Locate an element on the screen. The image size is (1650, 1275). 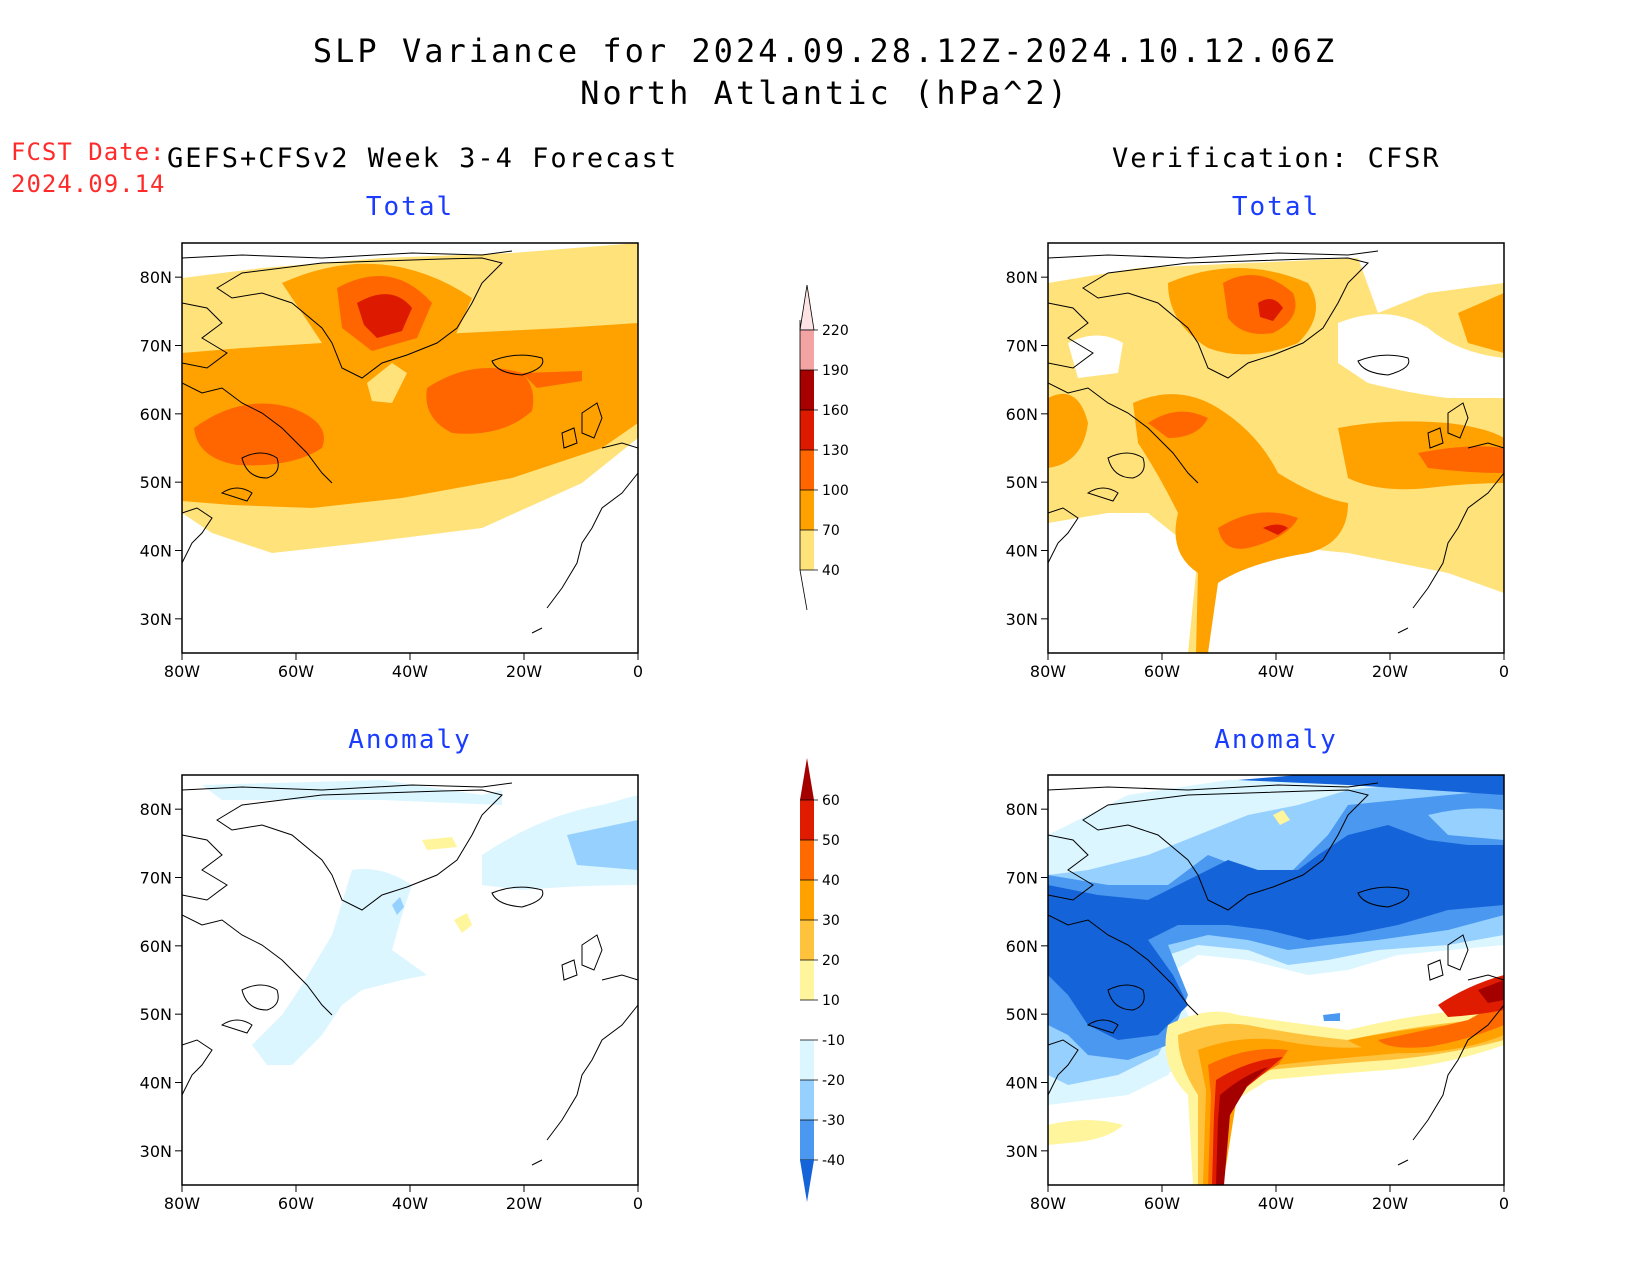
fcst-anomaly-lon-label: 40W is located at coordinates (410, 1203).